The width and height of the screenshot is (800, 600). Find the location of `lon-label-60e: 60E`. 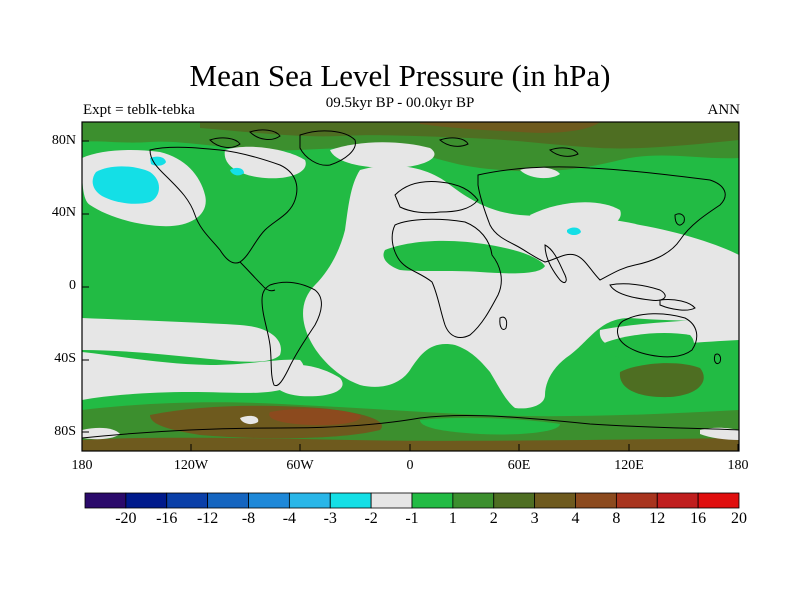

lon-label-60e: 60E is located at coordinates (519, 465).